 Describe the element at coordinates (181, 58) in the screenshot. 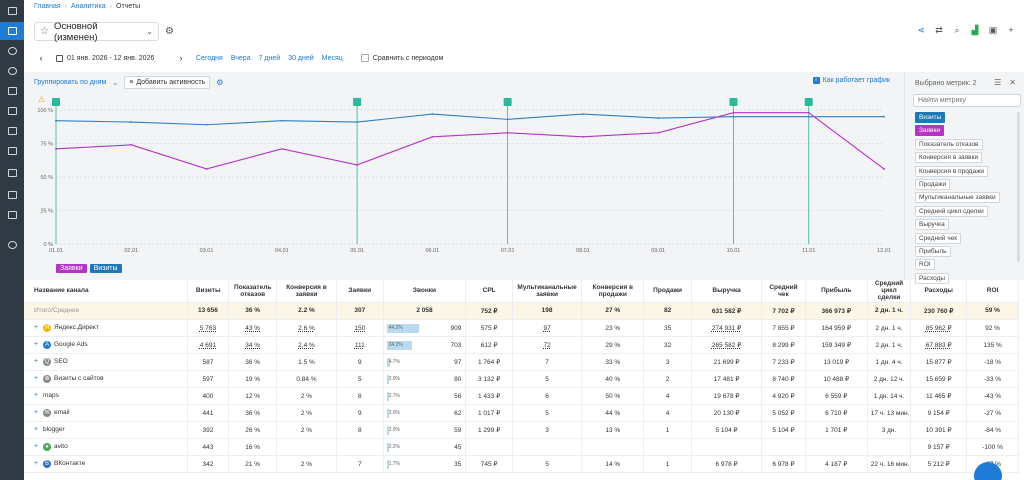

I see `next-period-arrow-icon: ›` at that location.